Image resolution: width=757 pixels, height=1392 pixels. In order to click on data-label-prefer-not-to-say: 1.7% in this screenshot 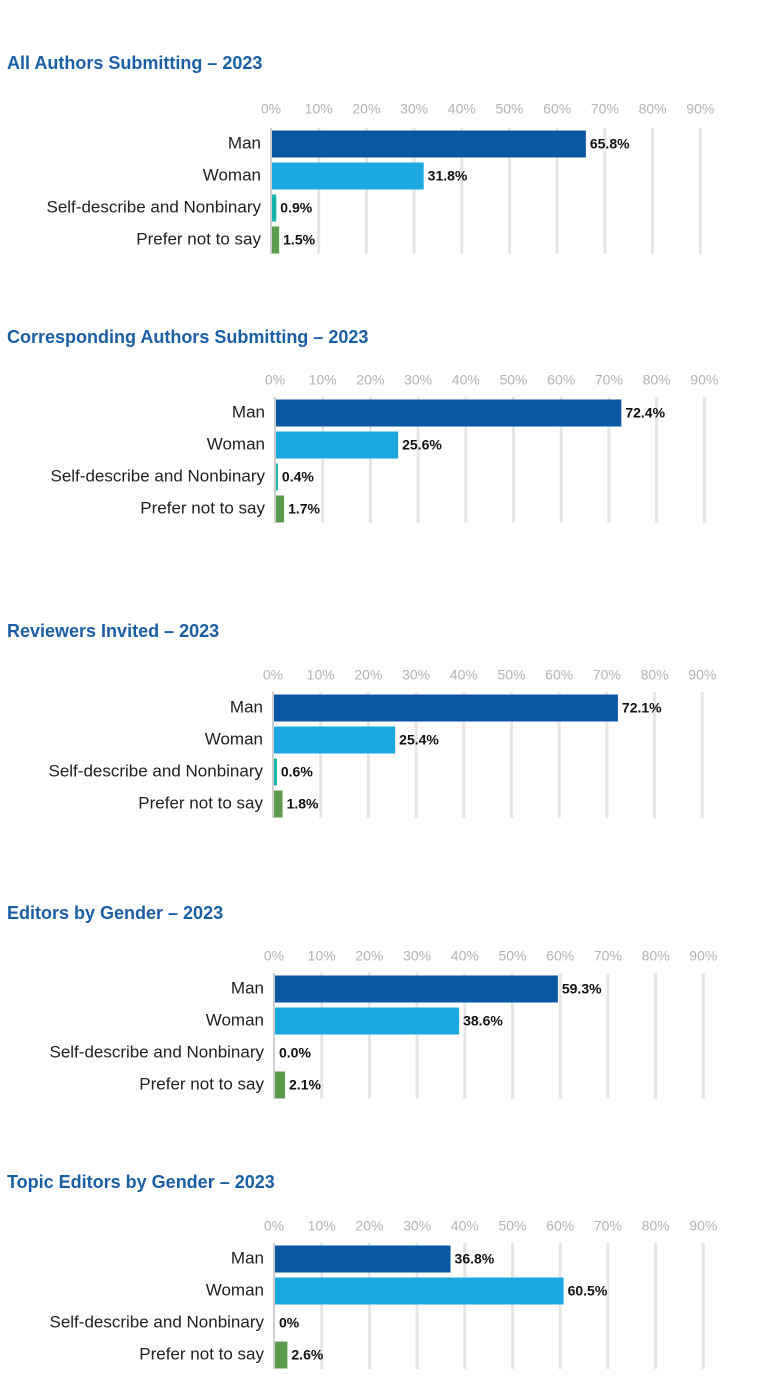, I will do `click(304, 509)`.